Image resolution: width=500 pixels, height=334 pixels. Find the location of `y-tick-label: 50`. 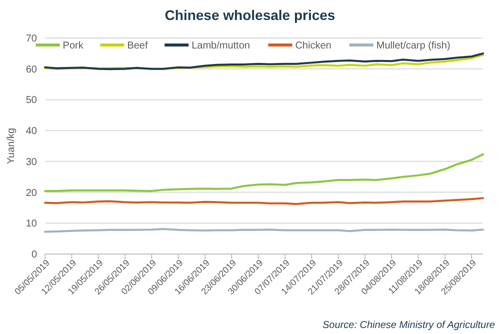

y-tick-label: 50 is located at coordinates (32, 100).